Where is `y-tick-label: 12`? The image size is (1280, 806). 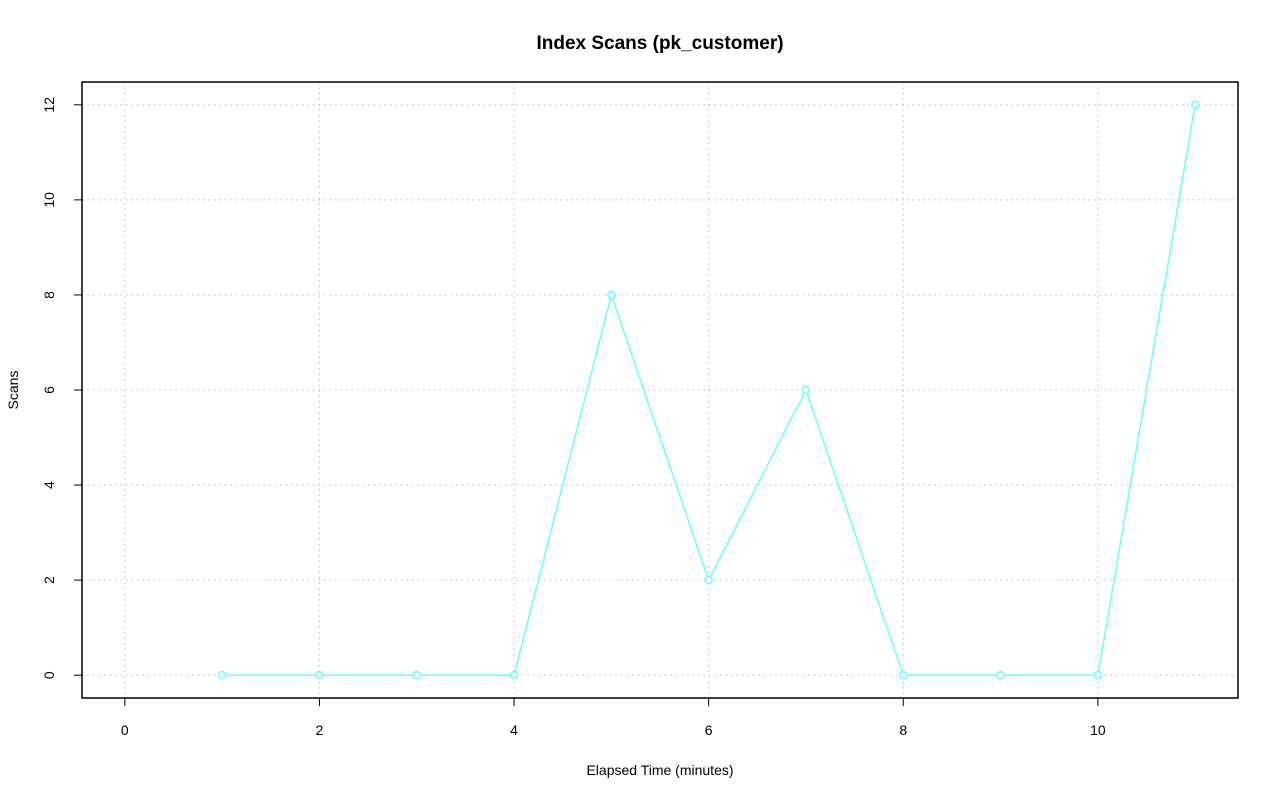 y-tick-label: 12 is located at coordinates (49, 105).